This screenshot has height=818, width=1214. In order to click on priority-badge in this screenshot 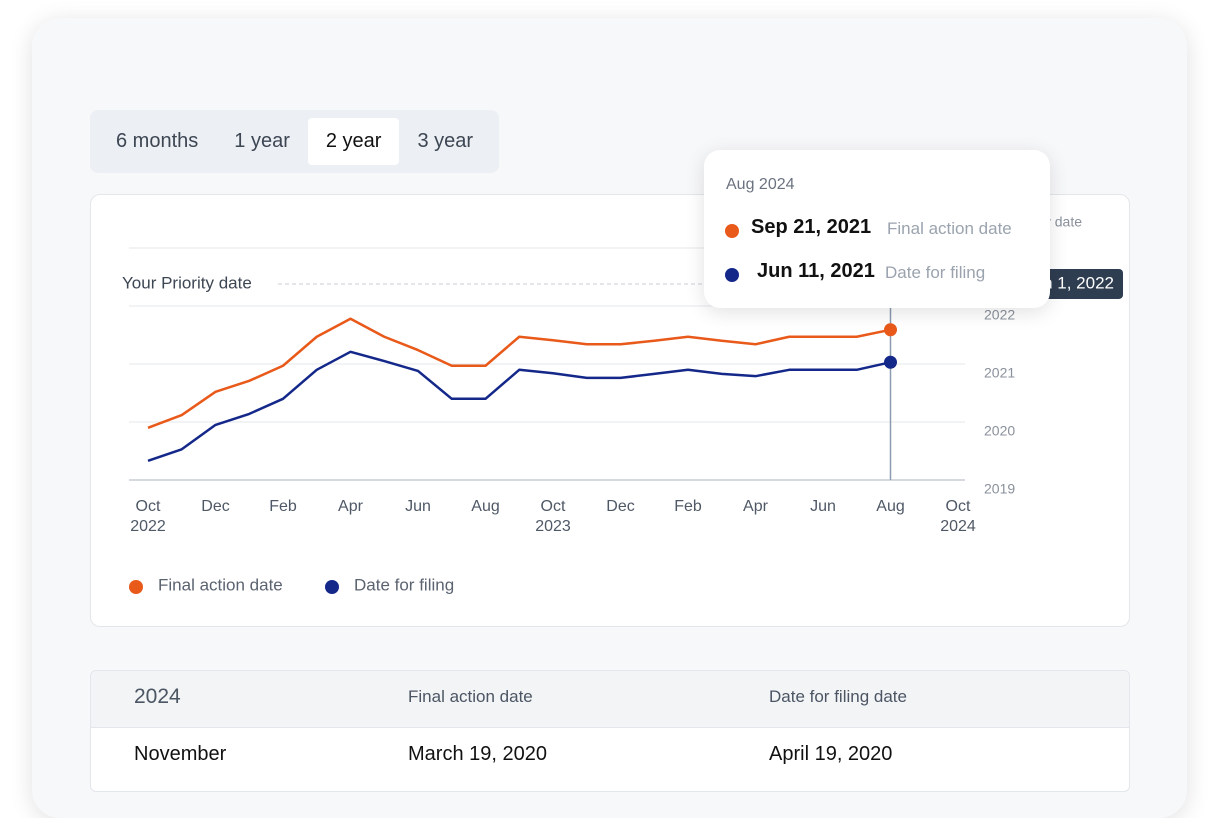, I will do `click(1081, 283)`.